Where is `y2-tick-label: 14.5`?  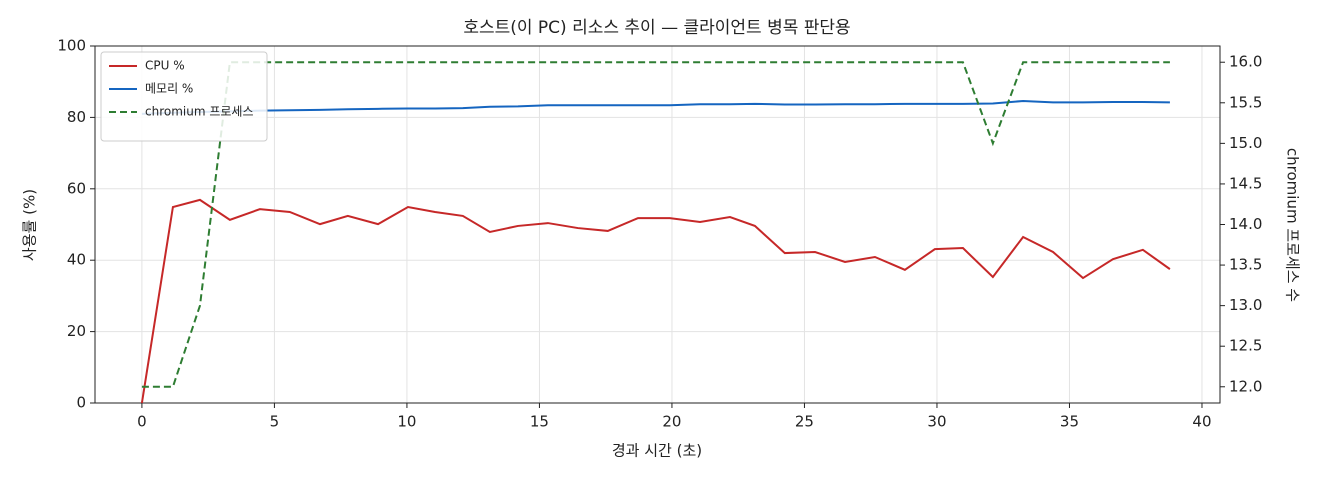
y2-tick-label: 14.5 is located at coordinates (1245, 183).